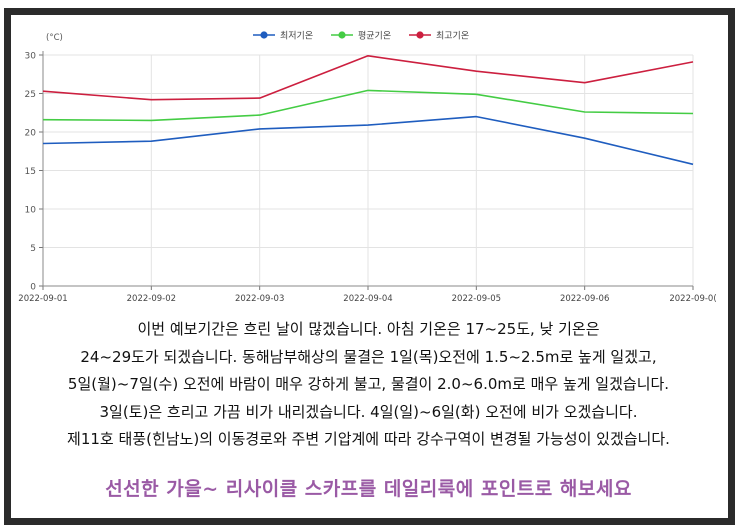  Describe the element at coordinates (42, 299) in the screenshot. I see `x-tick-label: 2022-09-01` at that location.